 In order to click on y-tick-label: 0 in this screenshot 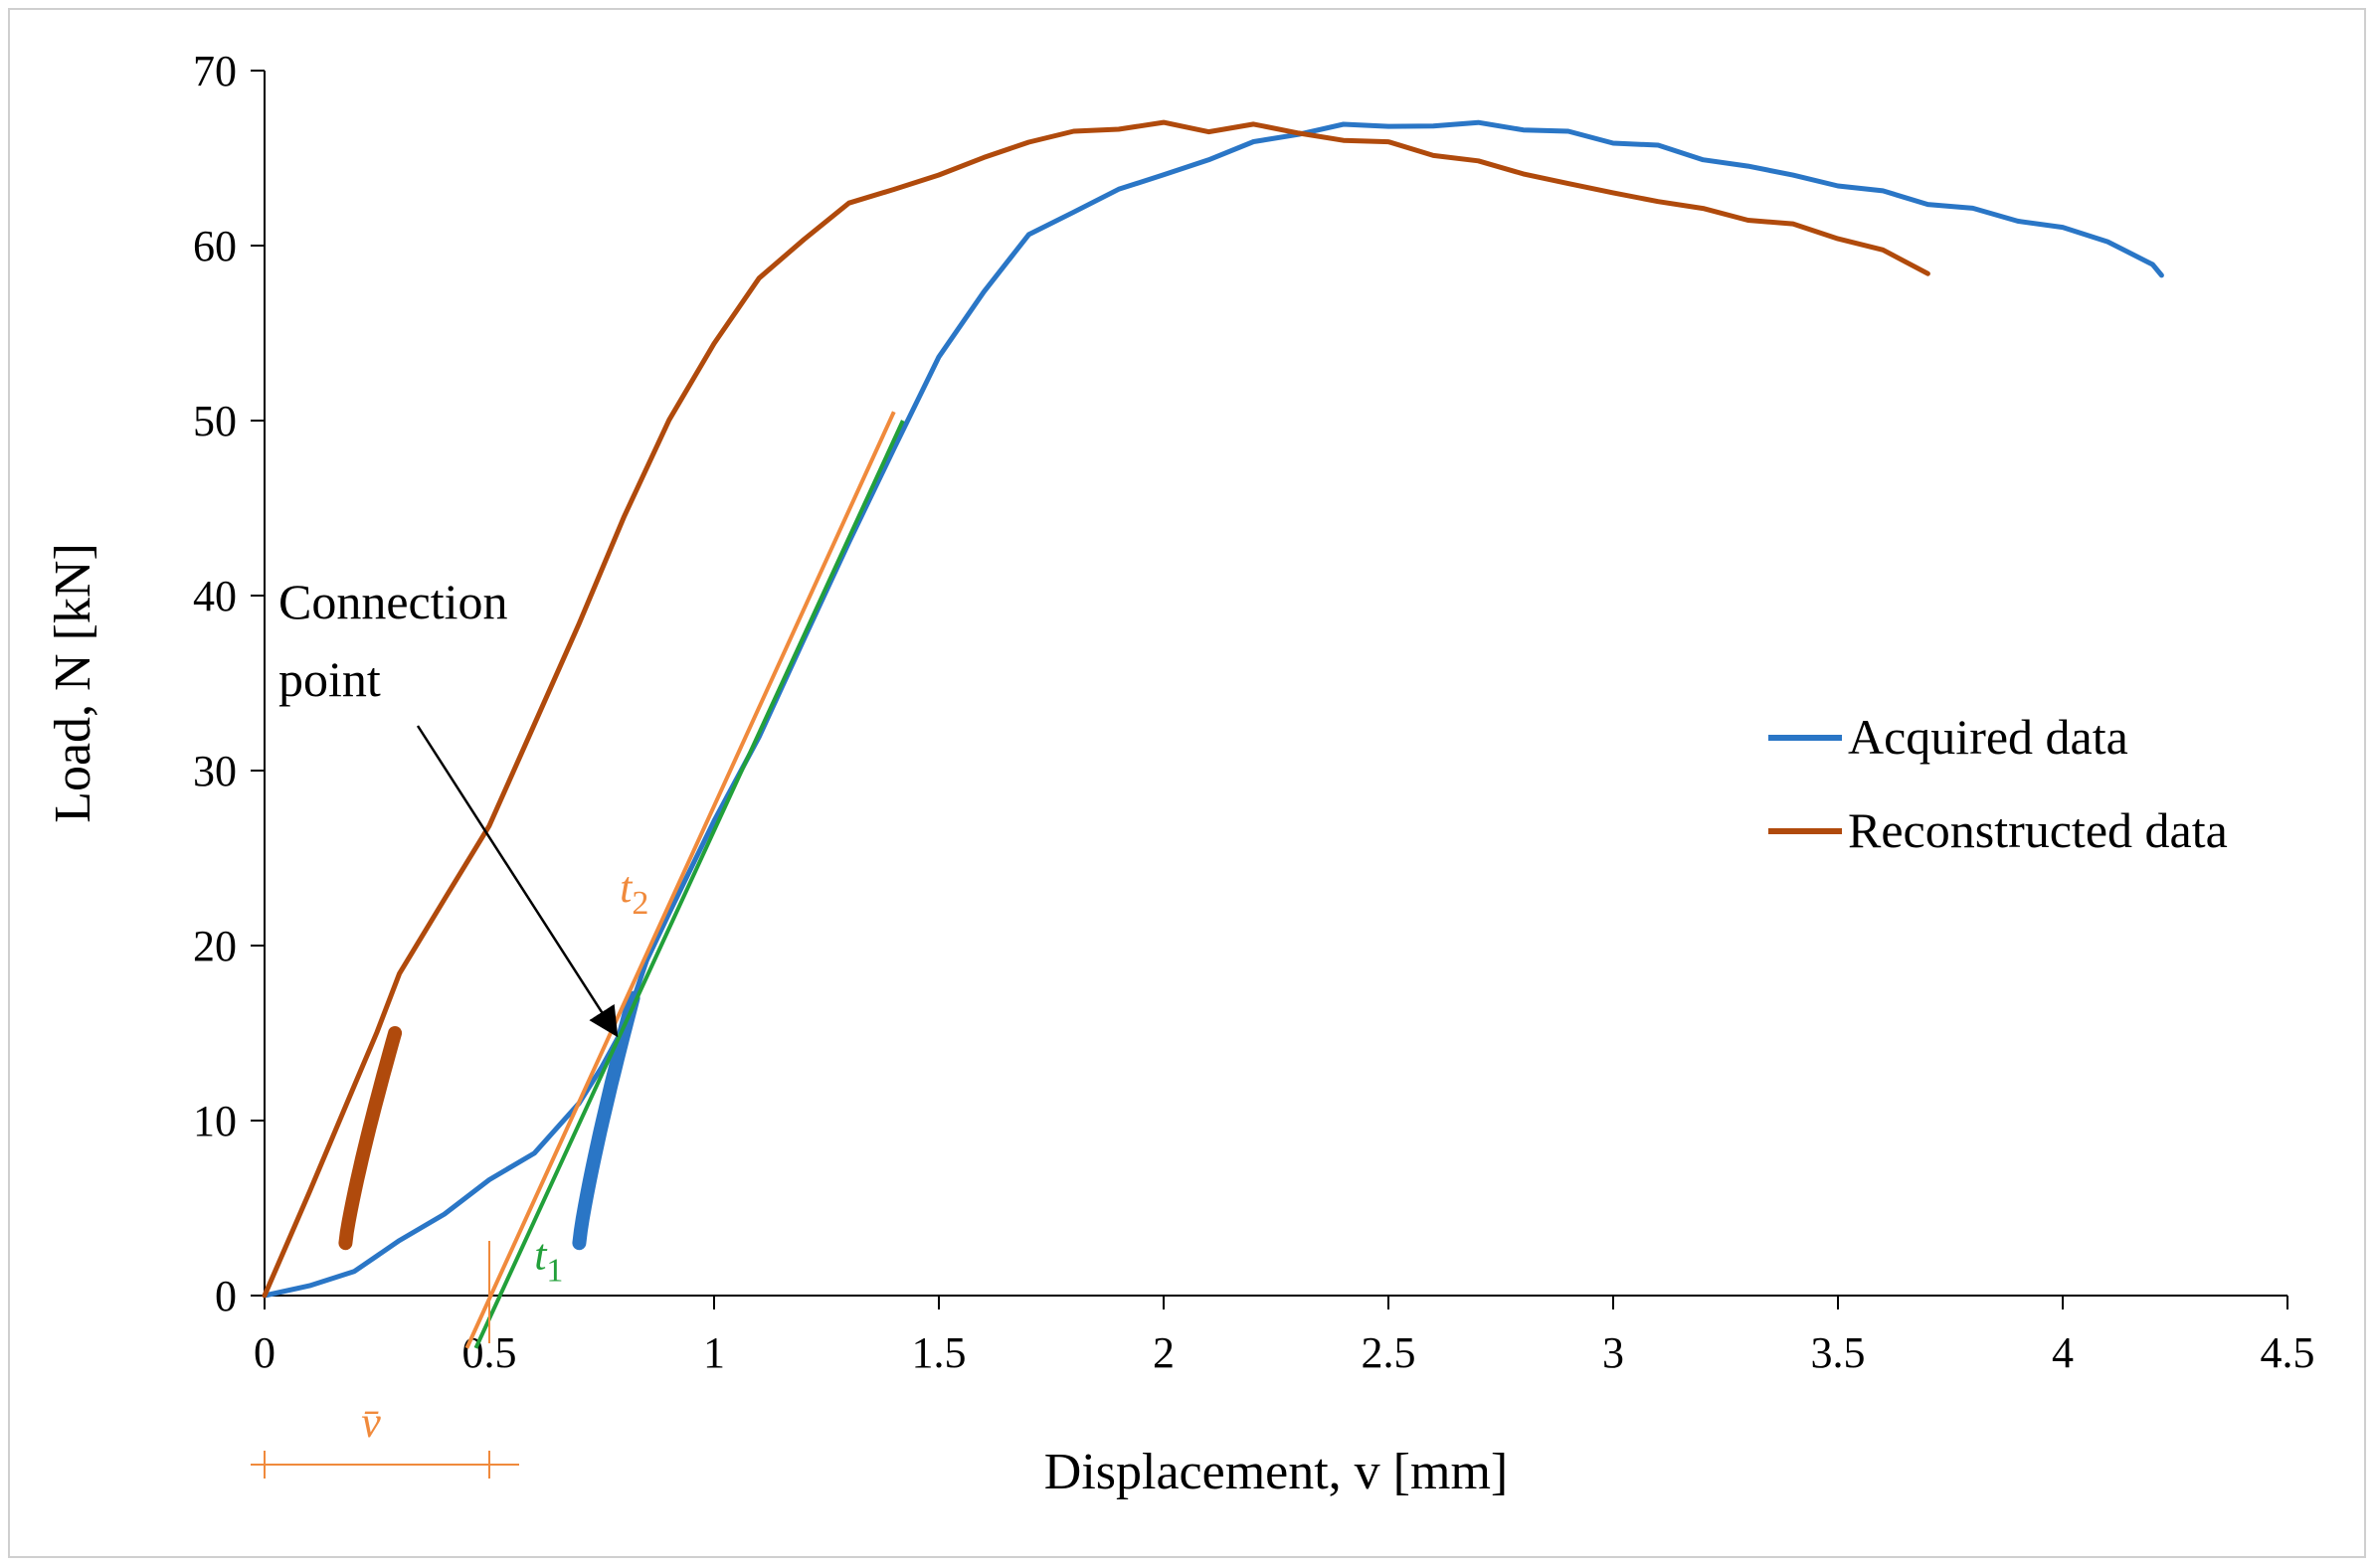, I will do `click(226, 1296)`.